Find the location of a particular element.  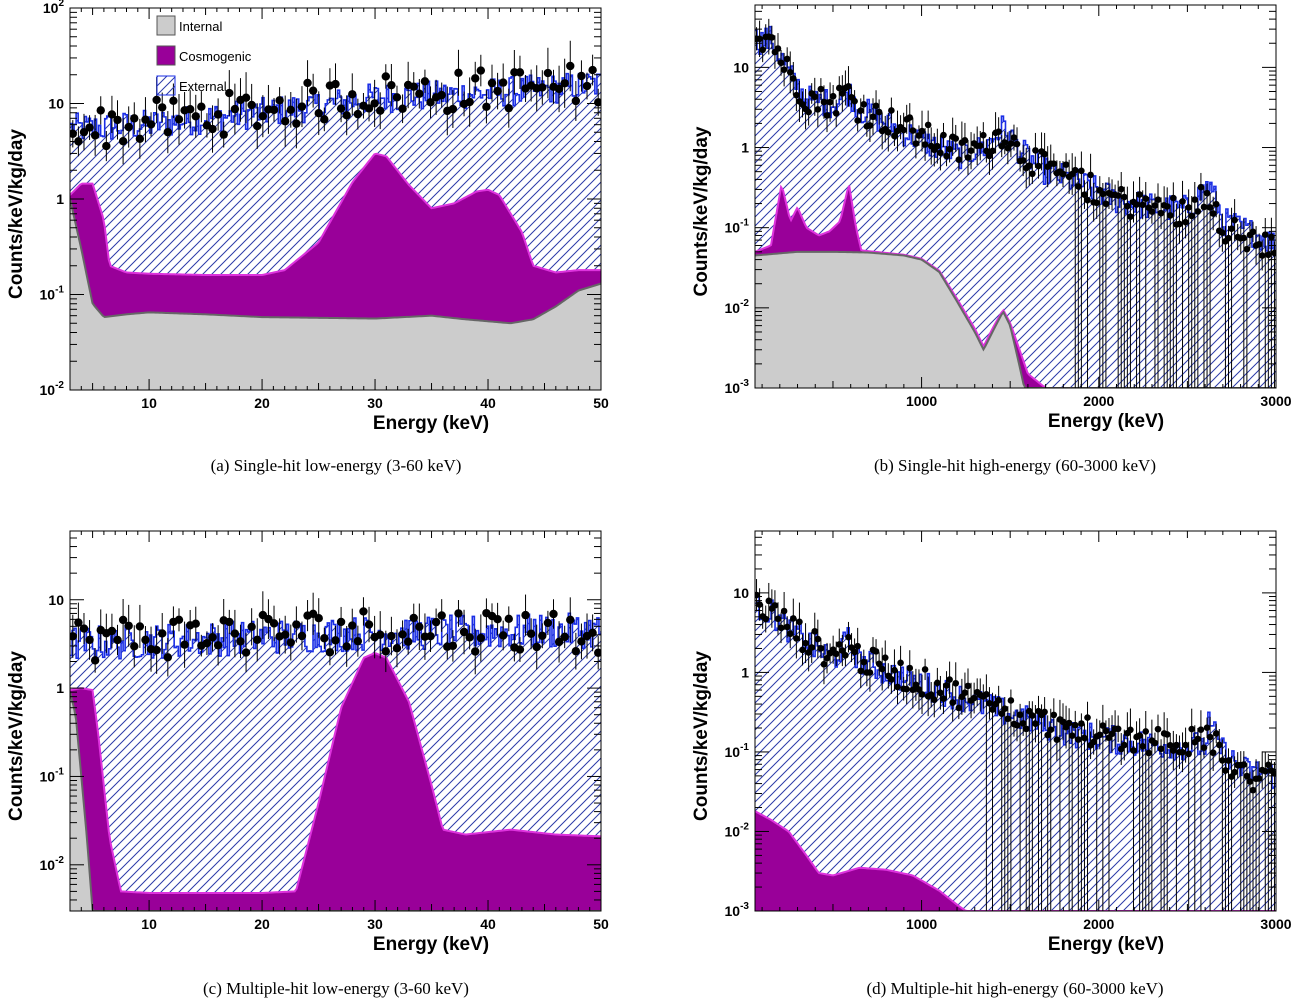

x-axis-title: Energy (keV) is located at coordinates (1106, 944).